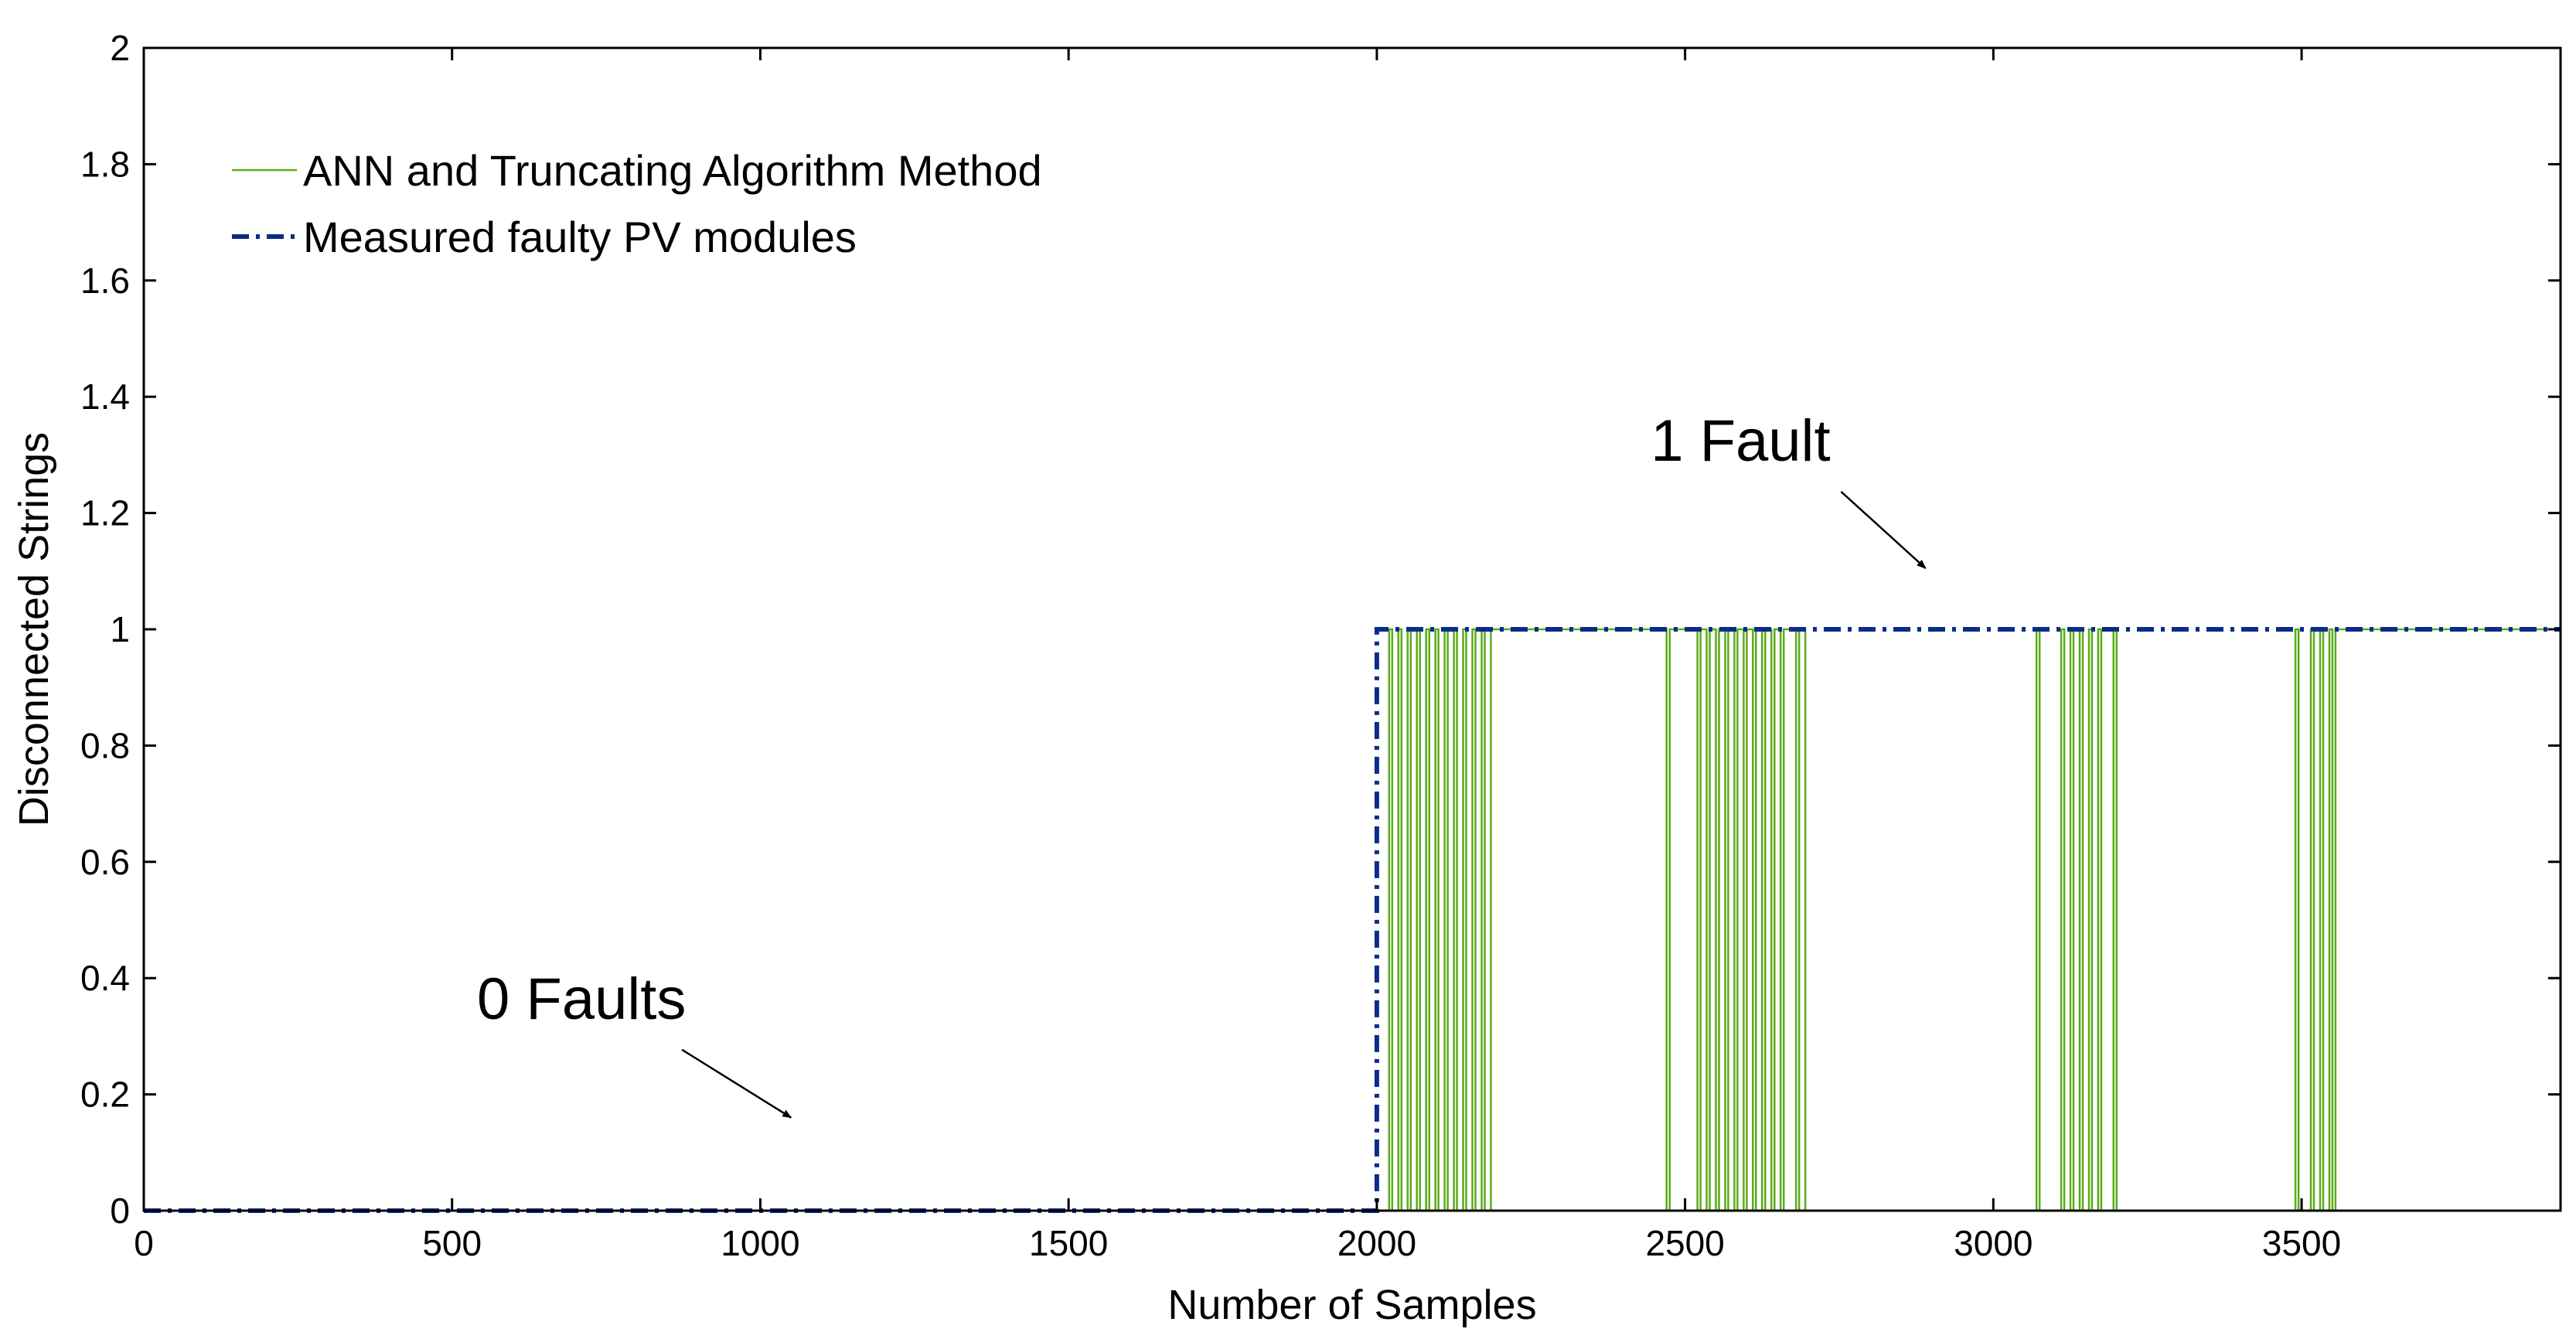 The height and width of the screenshot is (1339, 2576). What do you see at coordinates (105, 978) in the screenshot?
I see `y-tick-label: 0.4` at bounding box center [105, 978].